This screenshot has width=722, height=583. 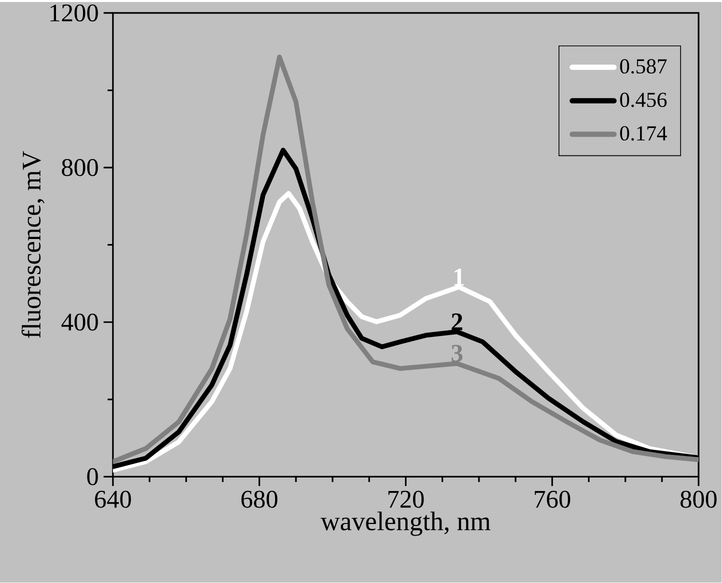 I want to click on x-tick-label: 800, so click(x=698, y=499).